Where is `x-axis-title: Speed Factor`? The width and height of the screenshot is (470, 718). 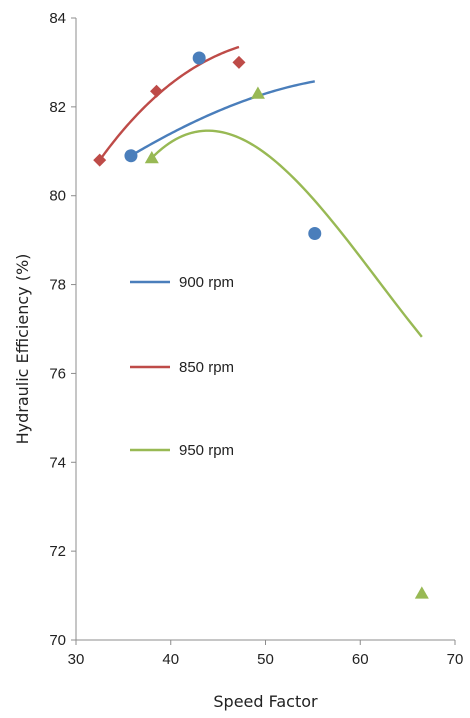 x-axis-title: Speed Factor is located at coordinates (265, 701).